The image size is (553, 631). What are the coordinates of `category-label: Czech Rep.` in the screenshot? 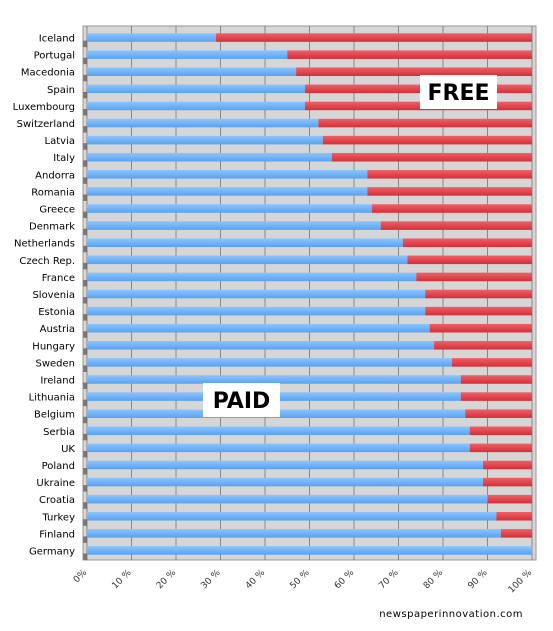 It's located at (47, 261).